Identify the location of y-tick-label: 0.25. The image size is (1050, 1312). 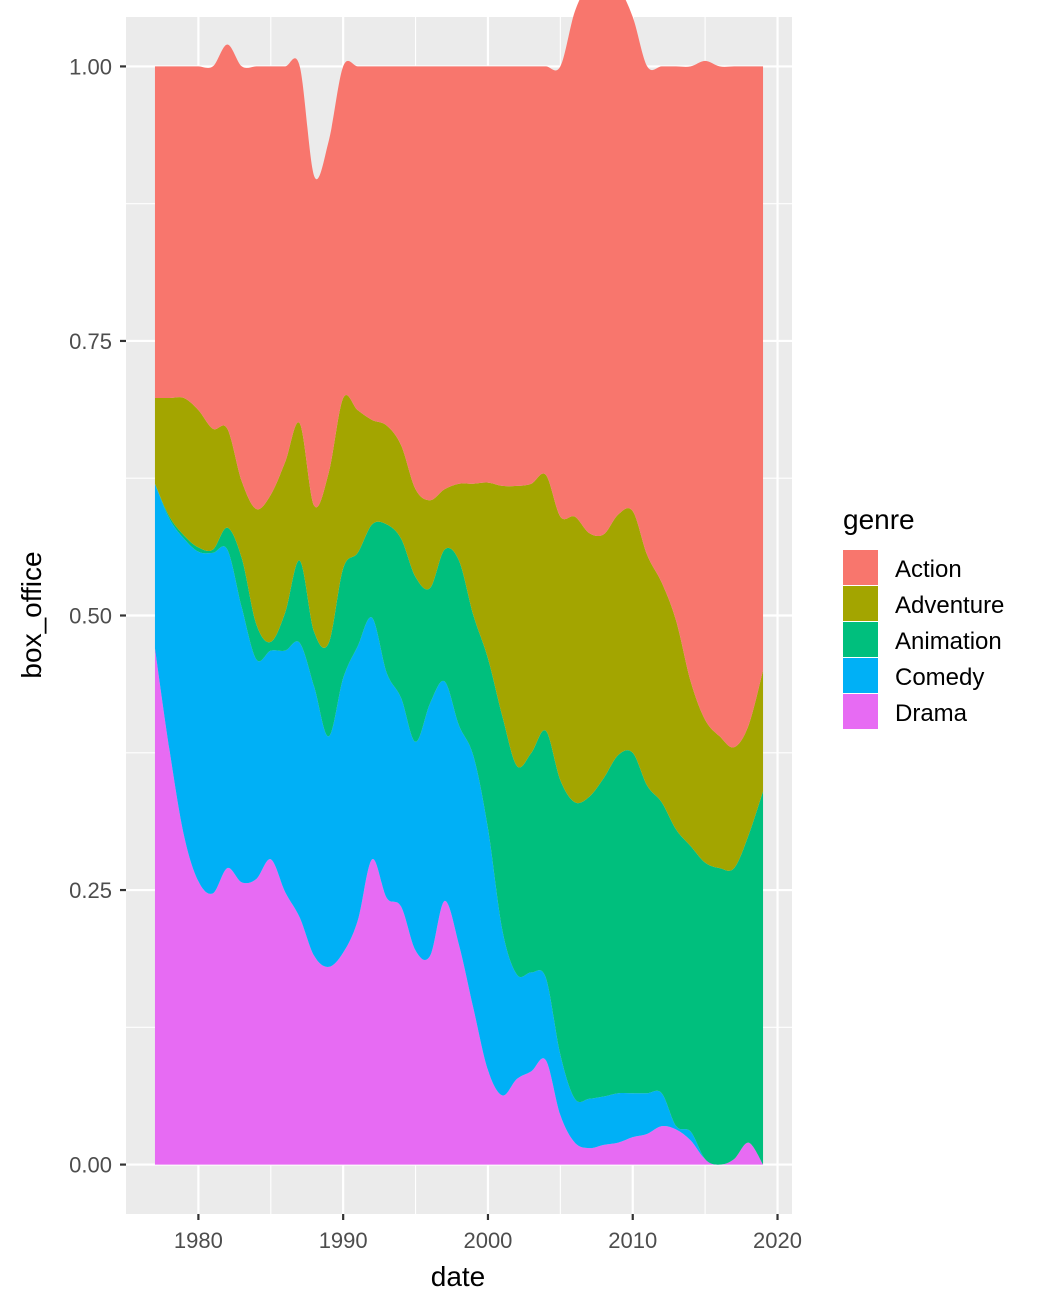
(90, 890).